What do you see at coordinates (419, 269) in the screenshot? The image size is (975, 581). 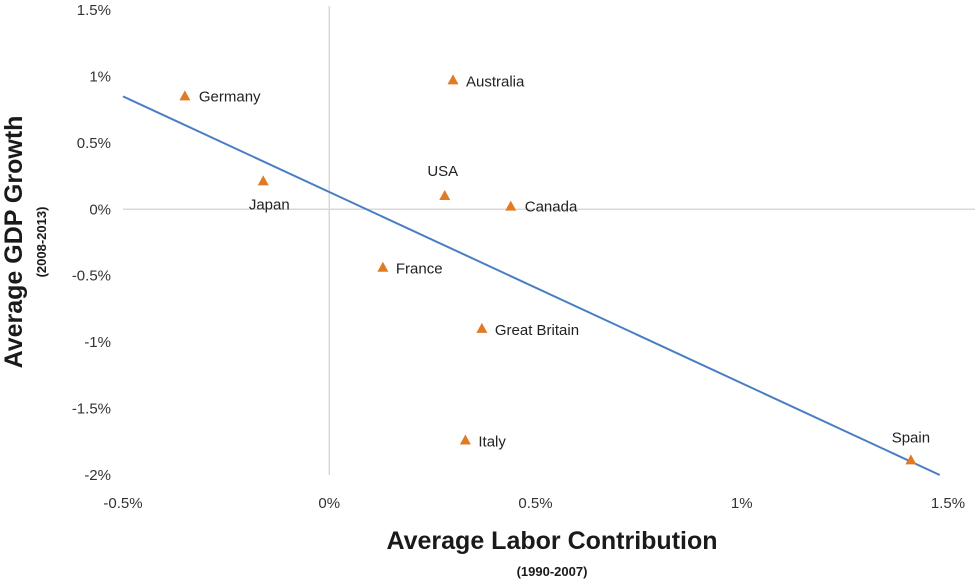 I see `data-point-label: France` at bounding box center [419, 269].